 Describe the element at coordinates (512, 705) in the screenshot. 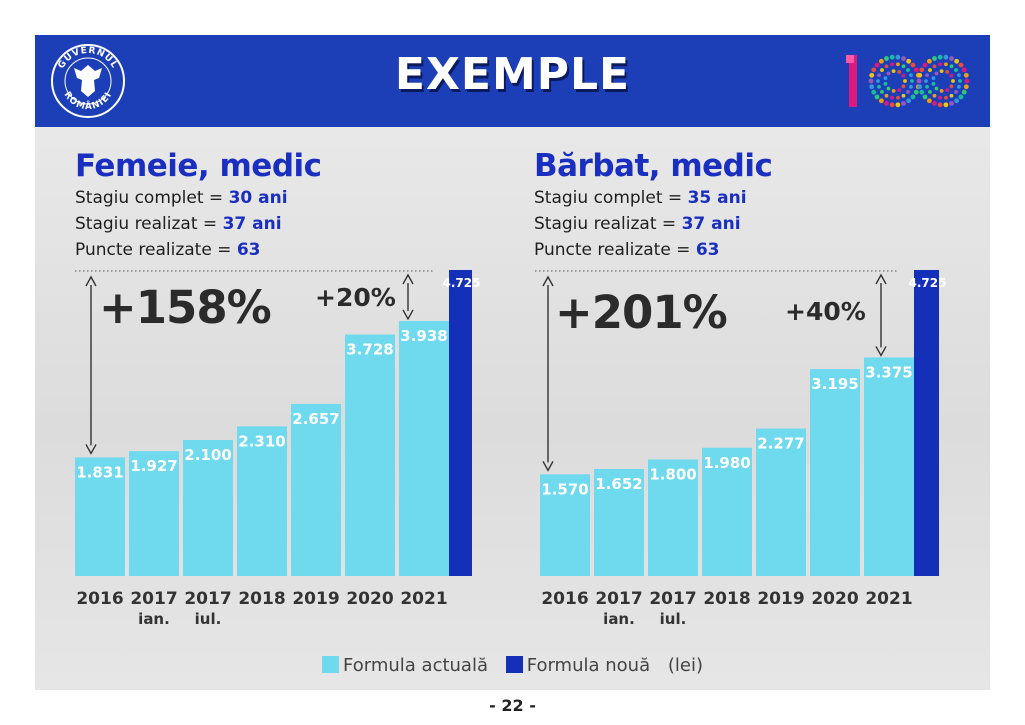

I see `page-number: - 22 -` at that location.